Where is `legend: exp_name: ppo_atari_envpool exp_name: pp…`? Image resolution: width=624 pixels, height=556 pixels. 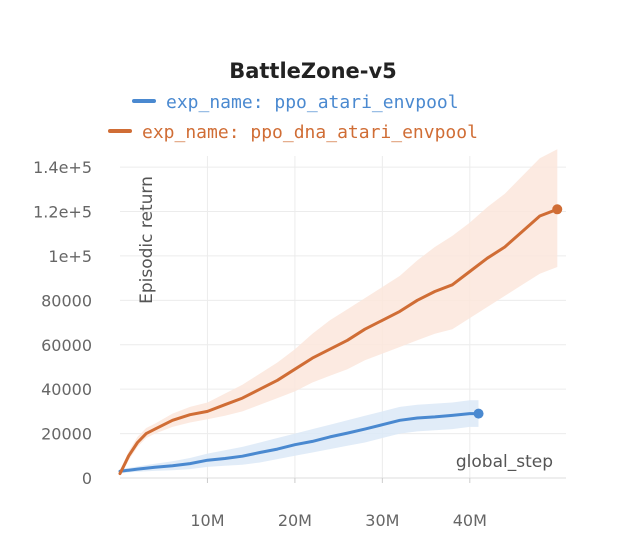 legend: exp_name: ppo_atari_envpool exp_name: pp… is located at coordinates (293, 117).